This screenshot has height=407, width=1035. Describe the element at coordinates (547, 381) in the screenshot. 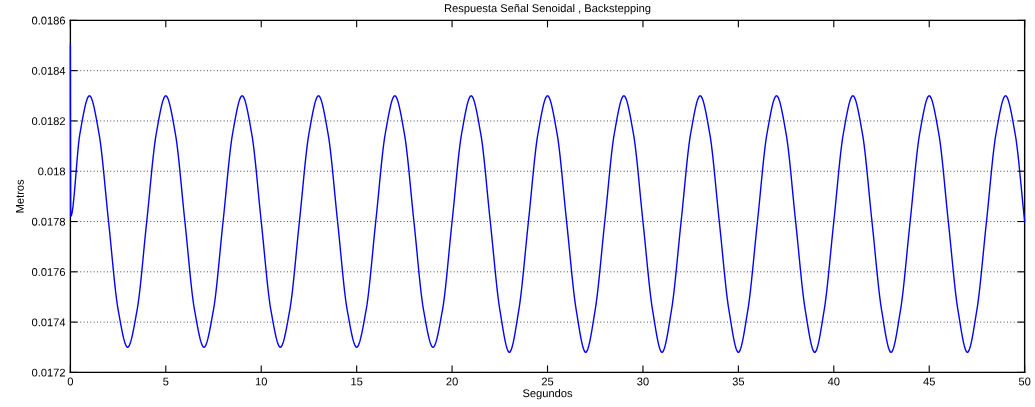

I see `x-tick-label: 25` at that location.